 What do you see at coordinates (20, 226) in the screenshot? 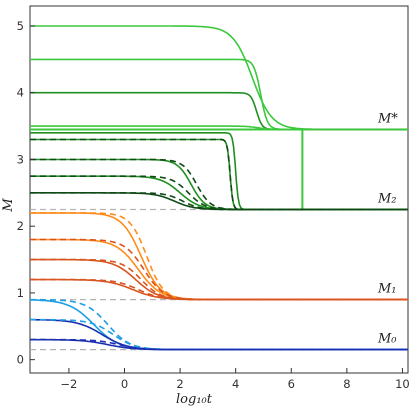
I see `y-tick-label: 2` at bounding box center [20, 226].